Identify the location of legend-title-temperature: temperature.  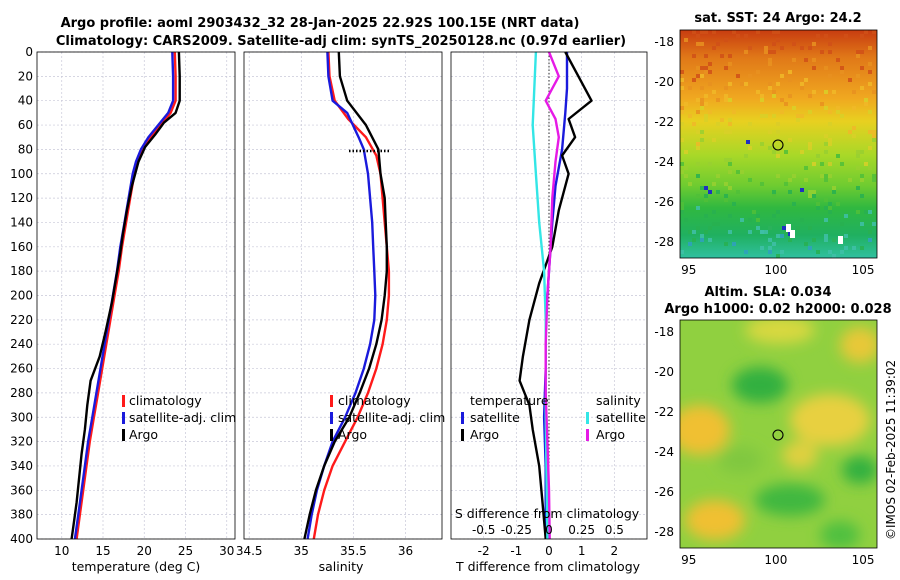
(509, 400).